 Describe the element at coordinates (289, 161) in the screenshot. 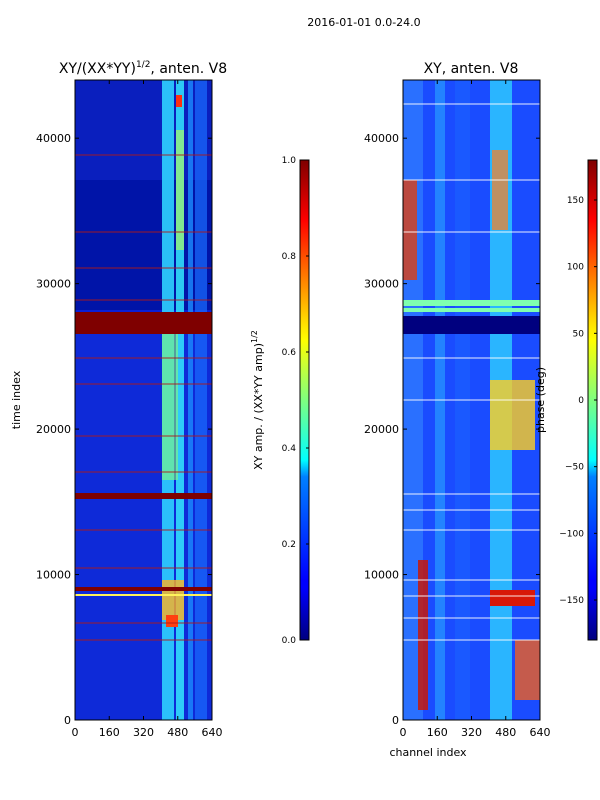

I see `colorbar-tick-label: 1.0` at that location.